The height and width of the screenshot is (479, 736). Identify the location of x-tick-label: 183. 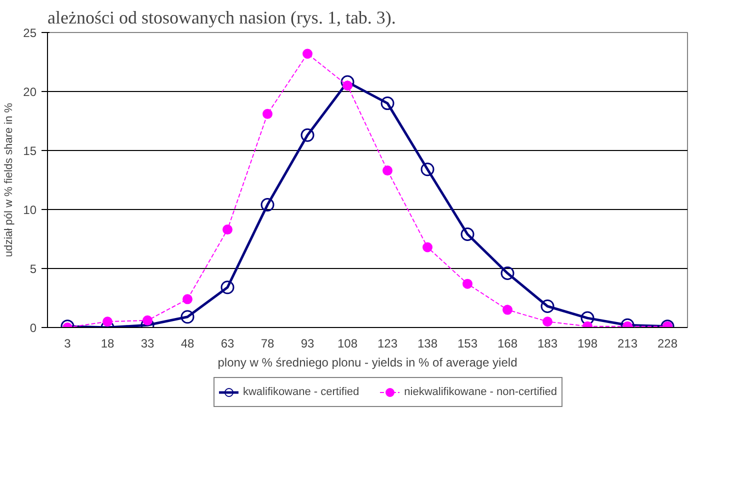
(547, 343).